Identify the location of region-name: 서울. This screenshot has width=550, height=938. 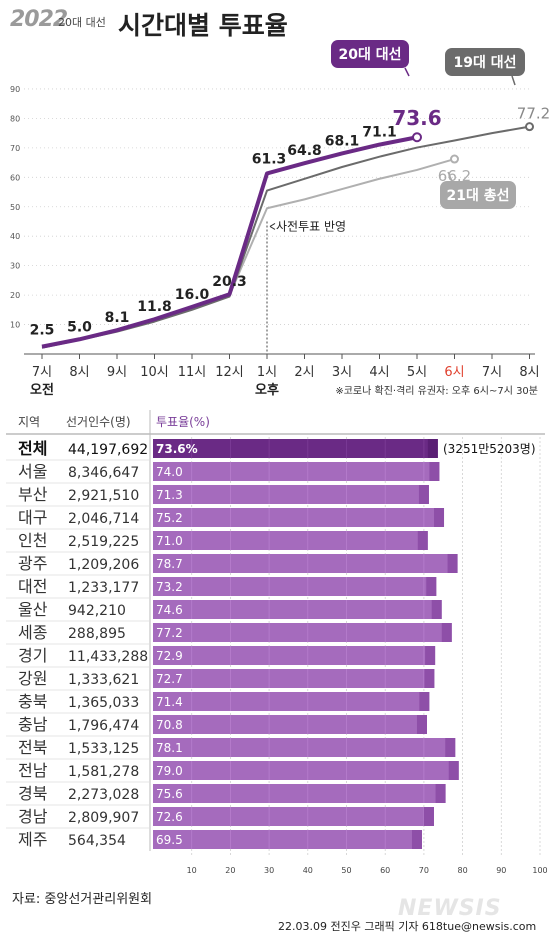
(32, 471).